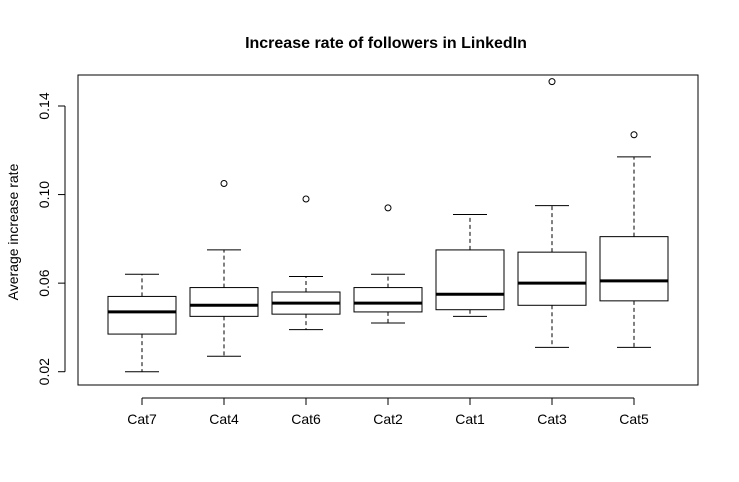 The height and width of the screenshot is (482, 739). What do you see at coordinates (44, 194) in the screenshot?
I see `y-tick-label: 0.10` at bounding box center [44, 194].